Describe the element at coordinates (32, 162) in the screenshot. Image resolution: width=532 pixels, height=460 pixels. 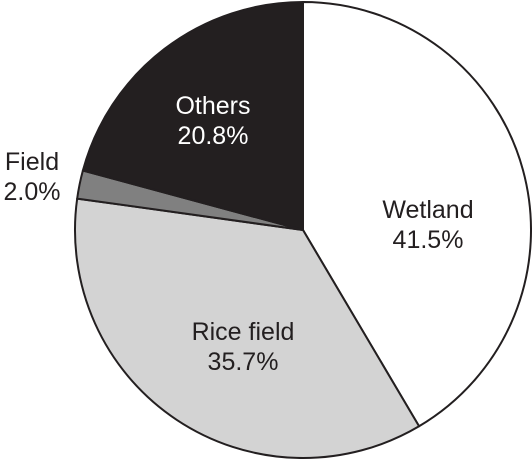
I see `slice-label-field: Field` at that location.